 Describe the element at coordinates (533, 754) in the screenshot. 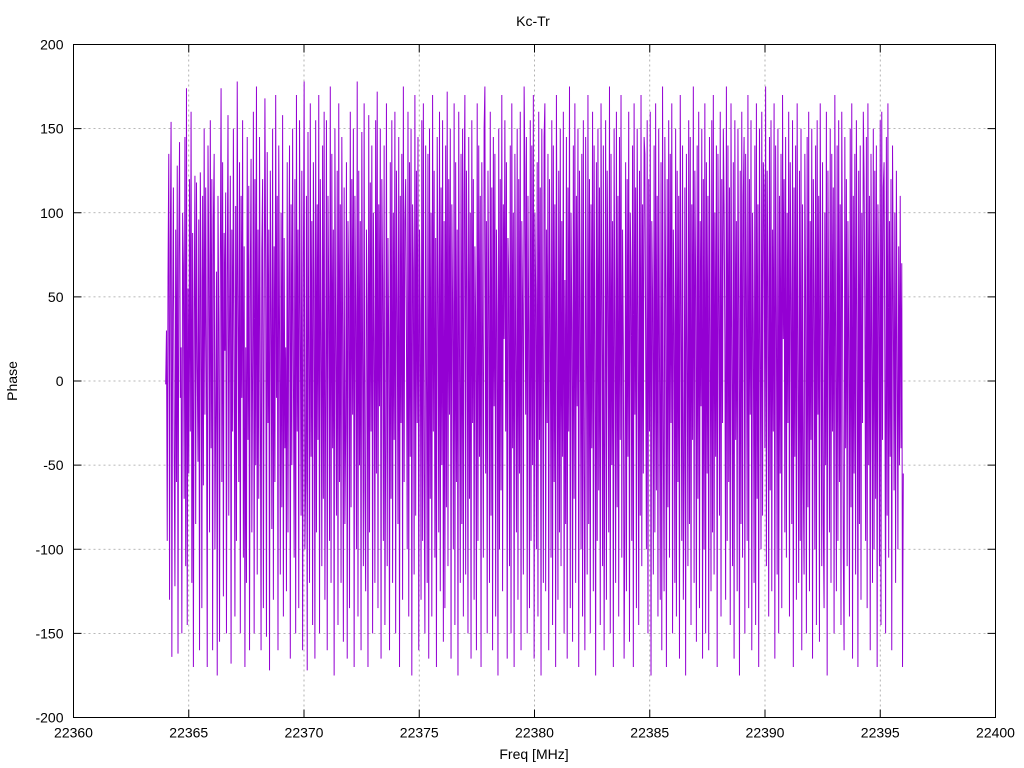

I see `x-axis-label: Freq [MHz]` at that location.